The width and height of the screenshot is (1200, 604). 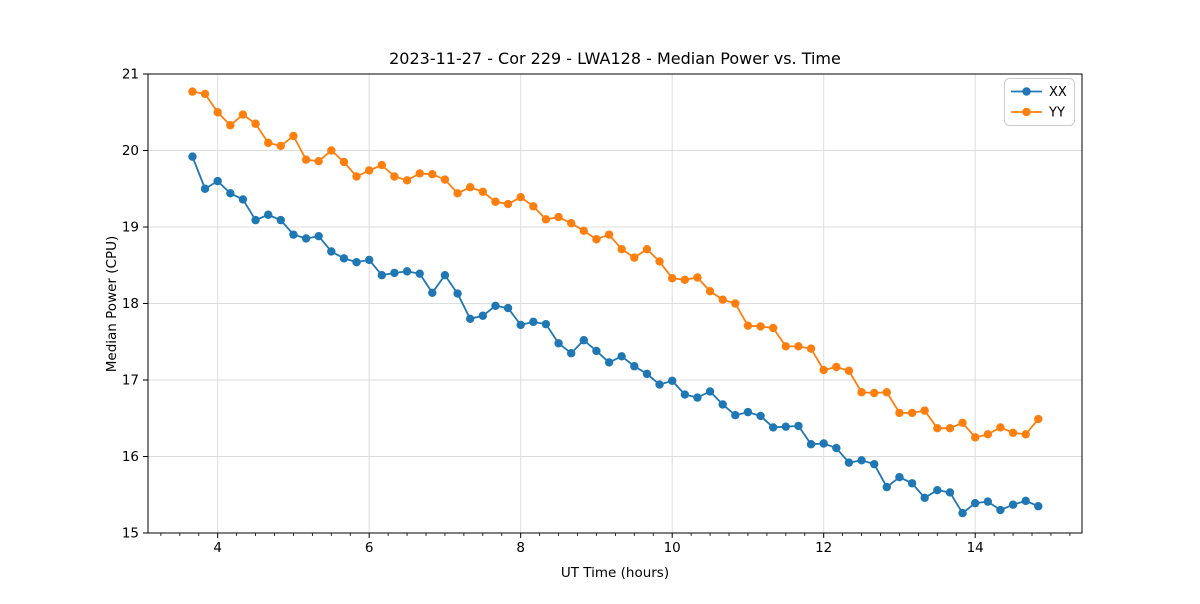 I want to click on legend-label-xx: XX, so click(x=1058, y=92).